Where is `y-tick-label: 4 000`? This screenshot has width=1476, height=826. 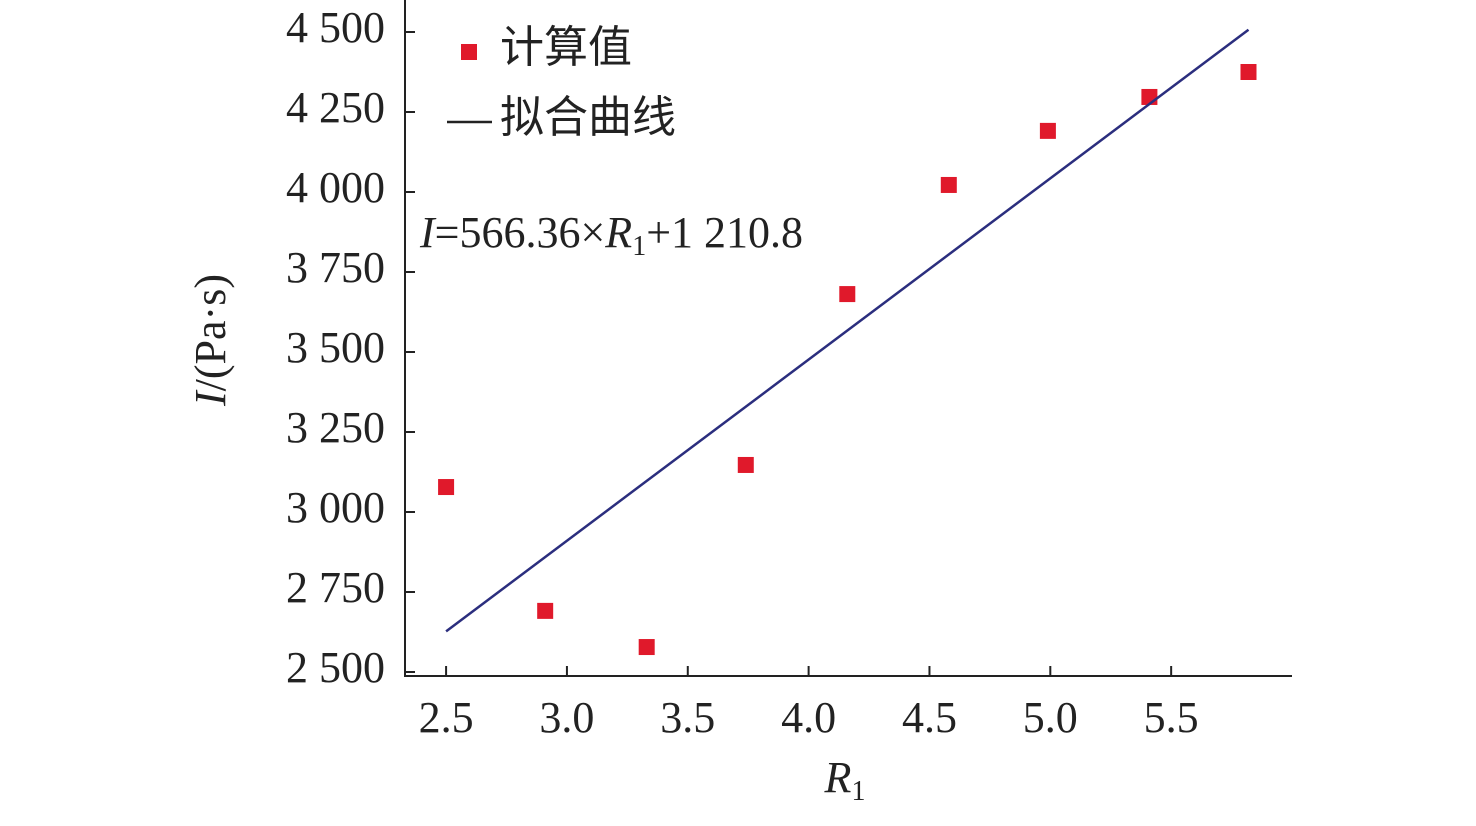
y-tick-label: 4 000 is located at coordinates (335, 187).